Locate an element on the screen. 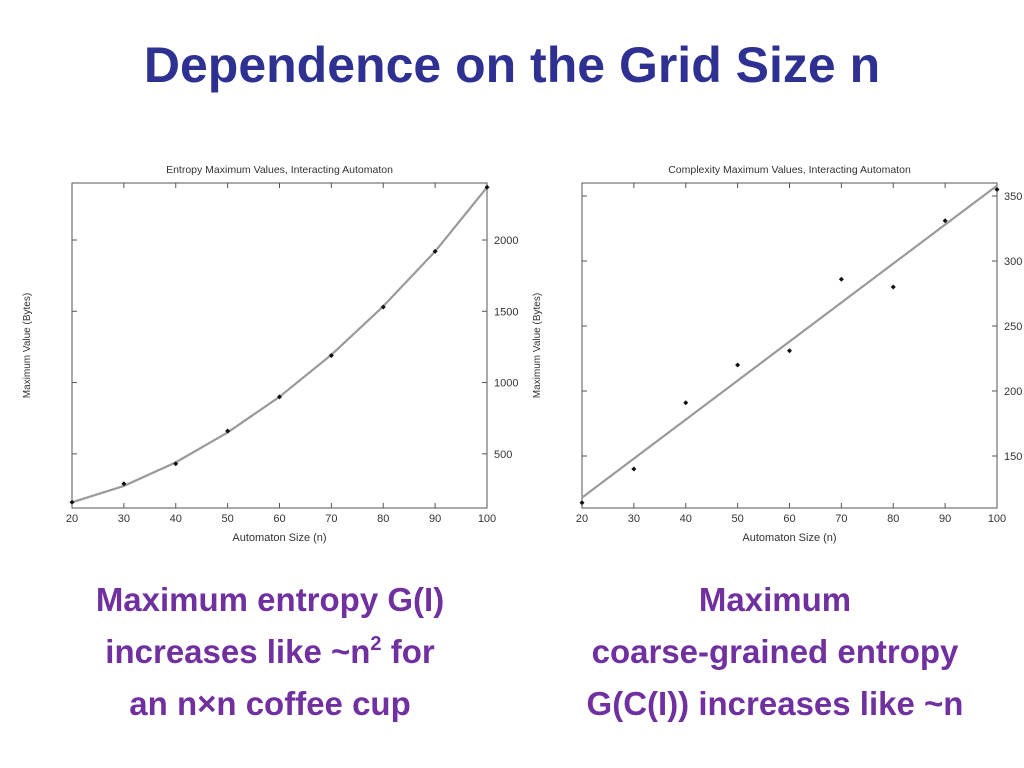  caption-entropy-line2: increases like ~n2 for is located at coordinates (270, 652).